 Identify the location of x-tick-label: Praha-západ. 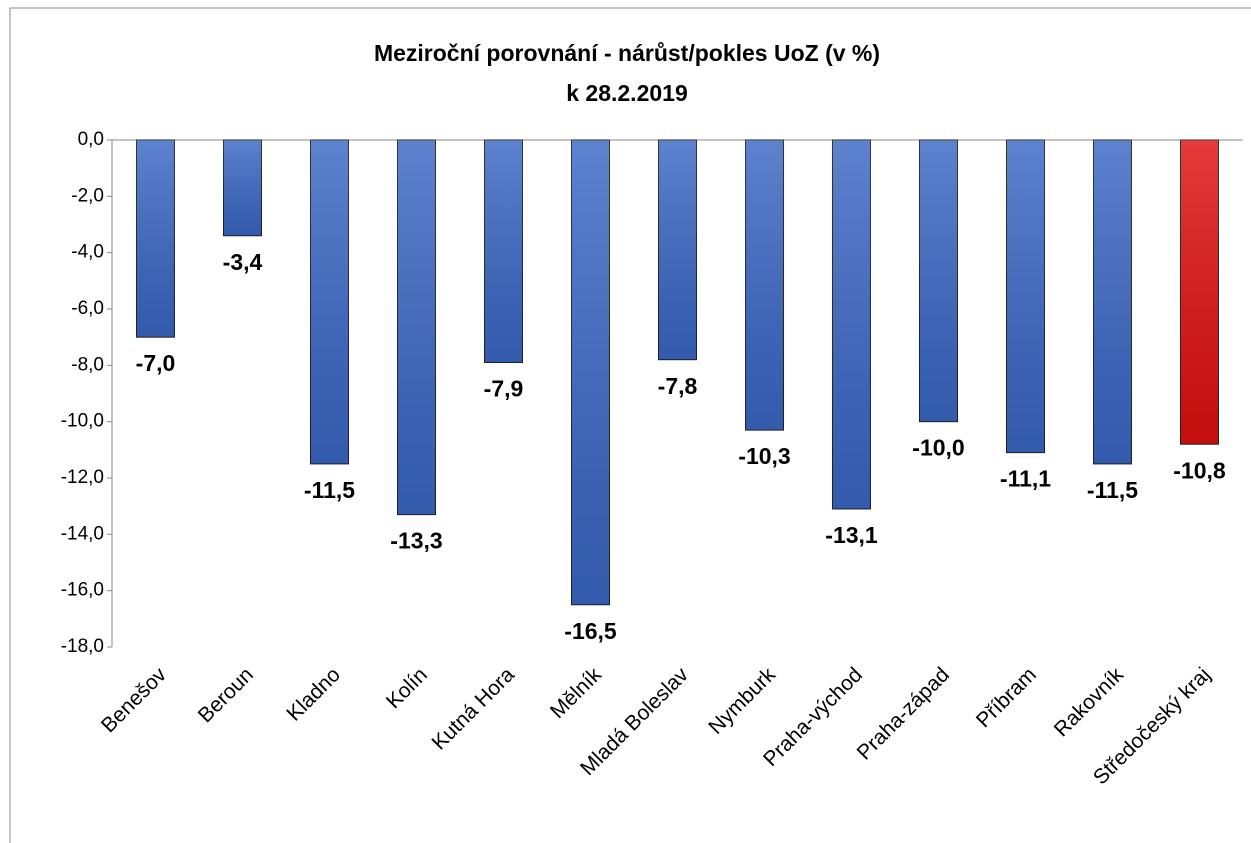
(903, 713).